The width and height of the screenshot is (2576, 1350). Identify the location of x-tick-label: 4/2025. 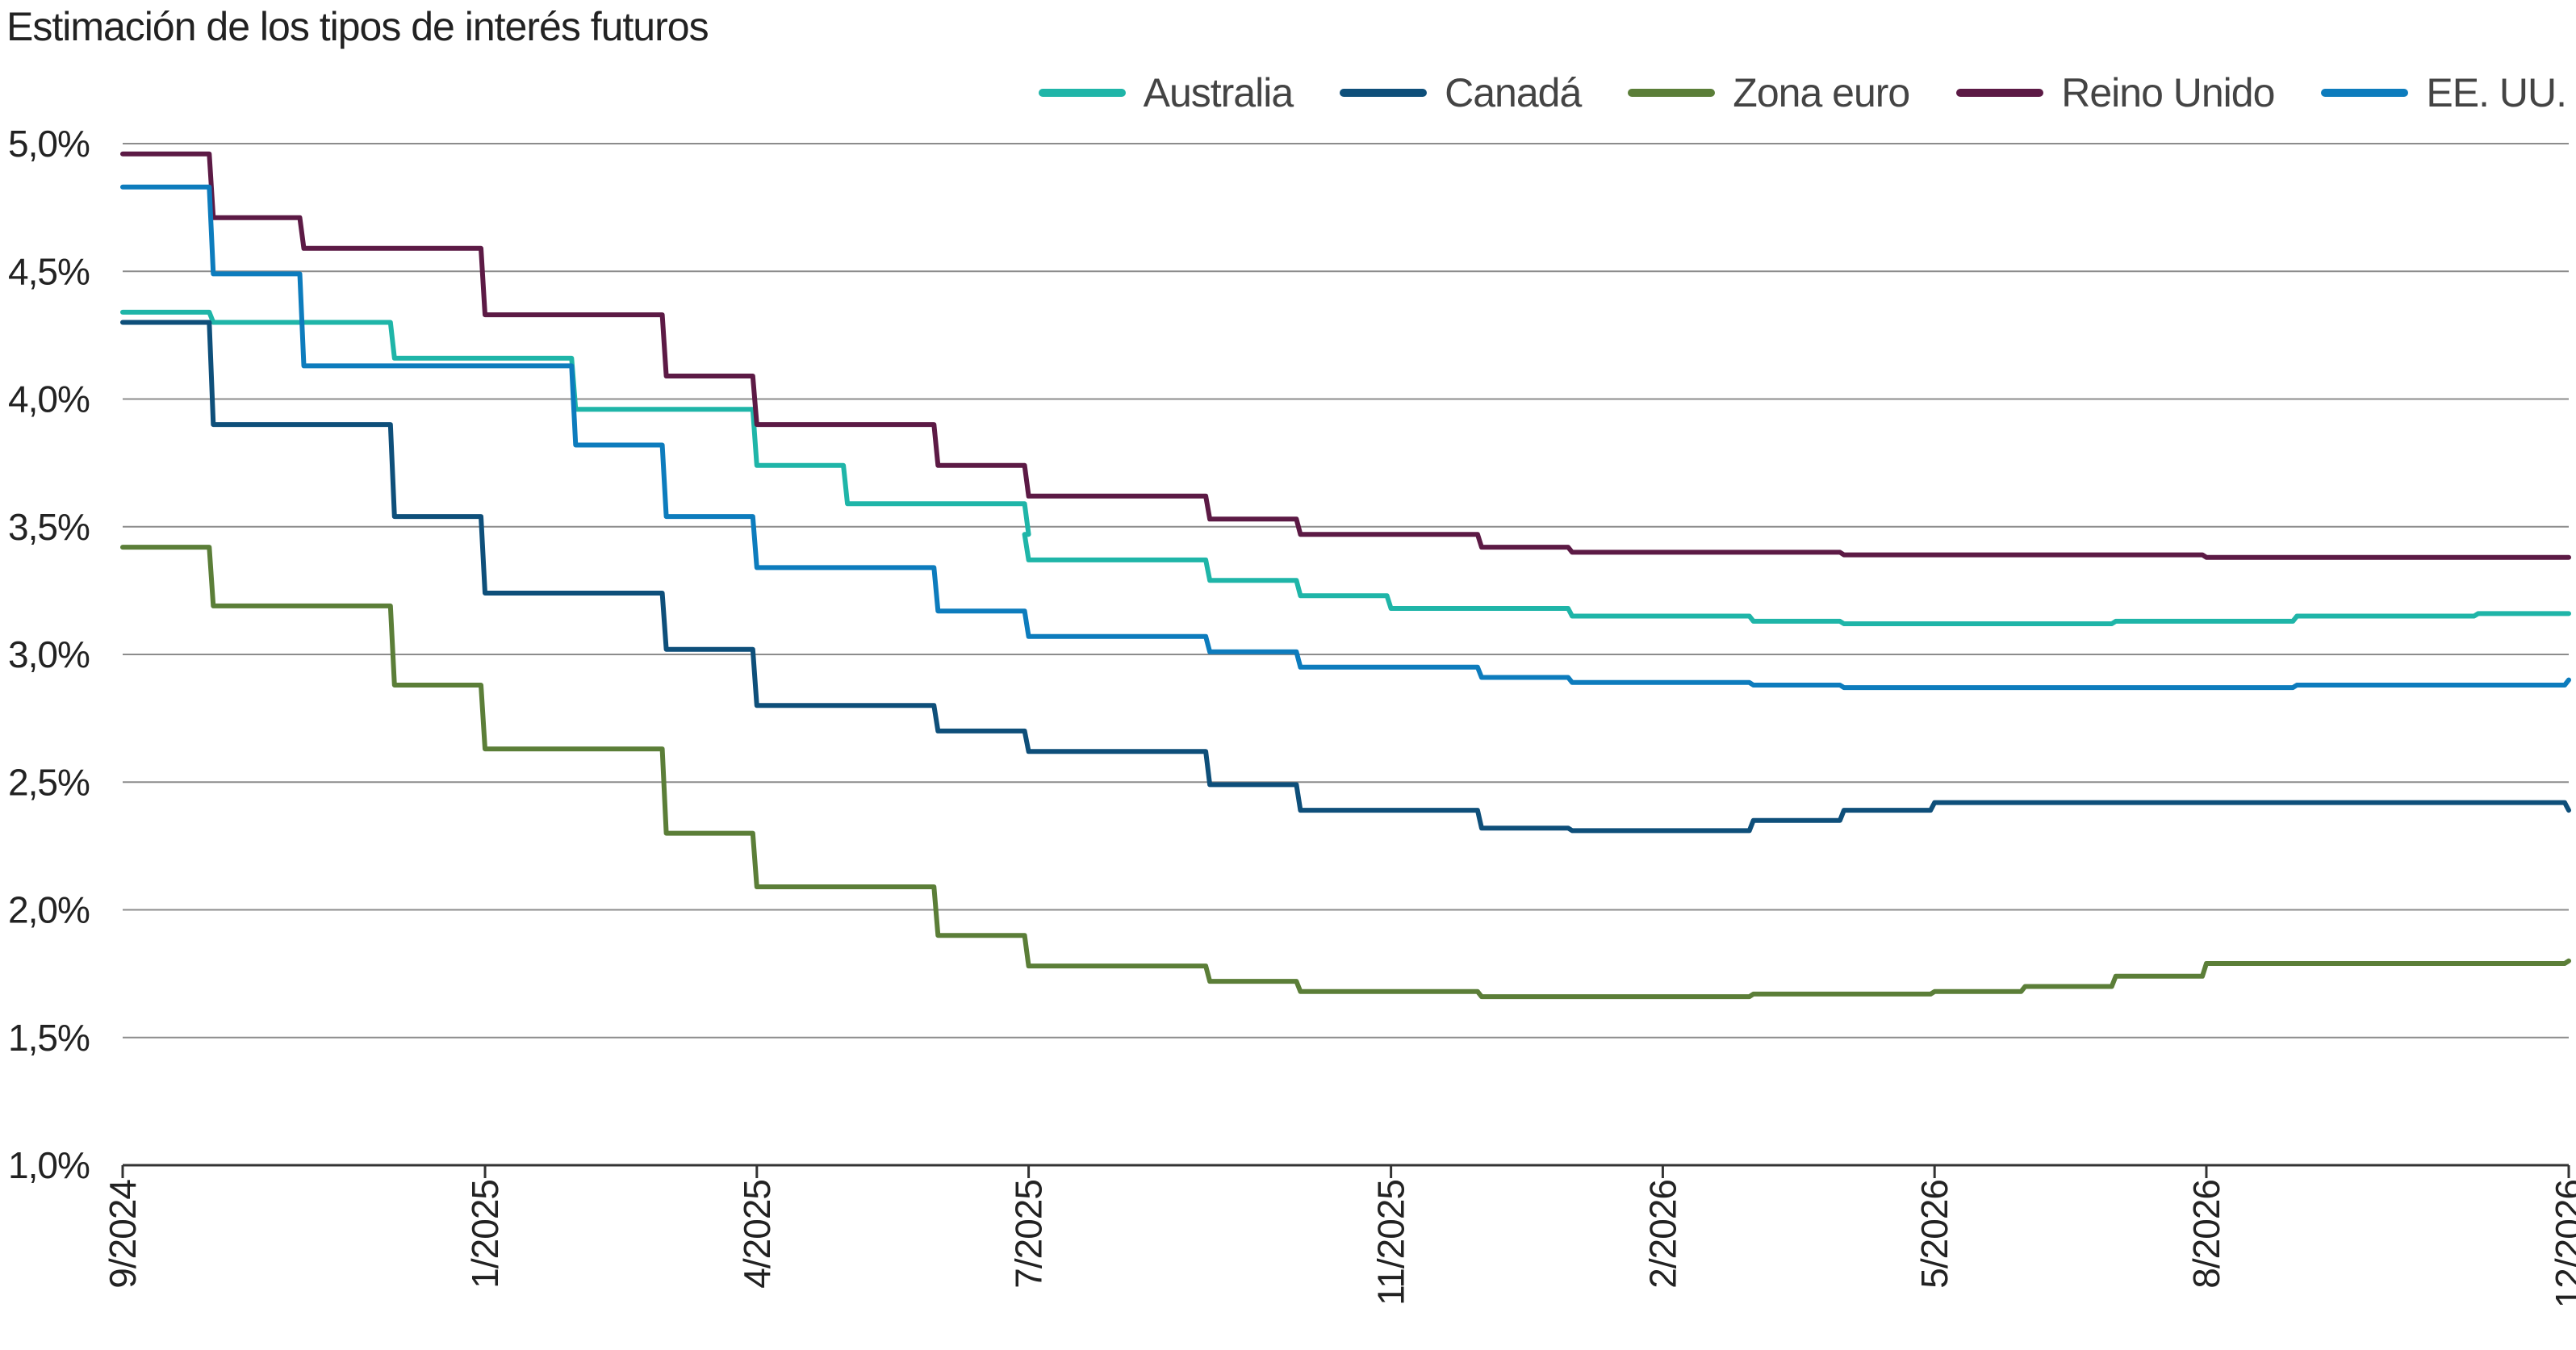
(757, 1234).